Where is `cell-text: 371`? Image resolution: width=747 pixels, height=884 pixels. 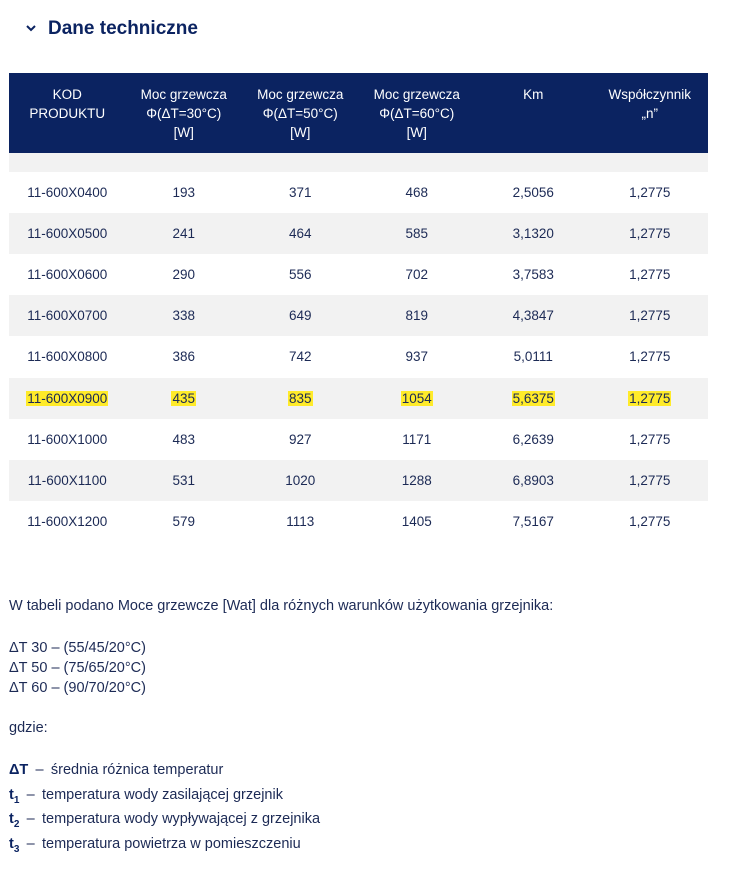 cell-text: 371 is located at coordinates (300, 192).